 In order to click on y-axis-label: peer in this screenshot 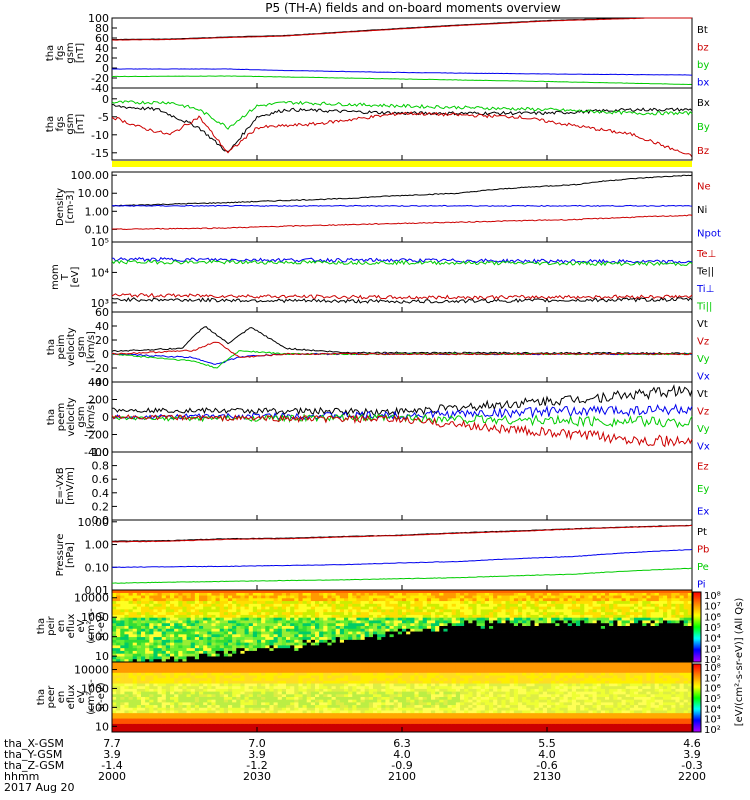, I will do `click(51, 697)`.